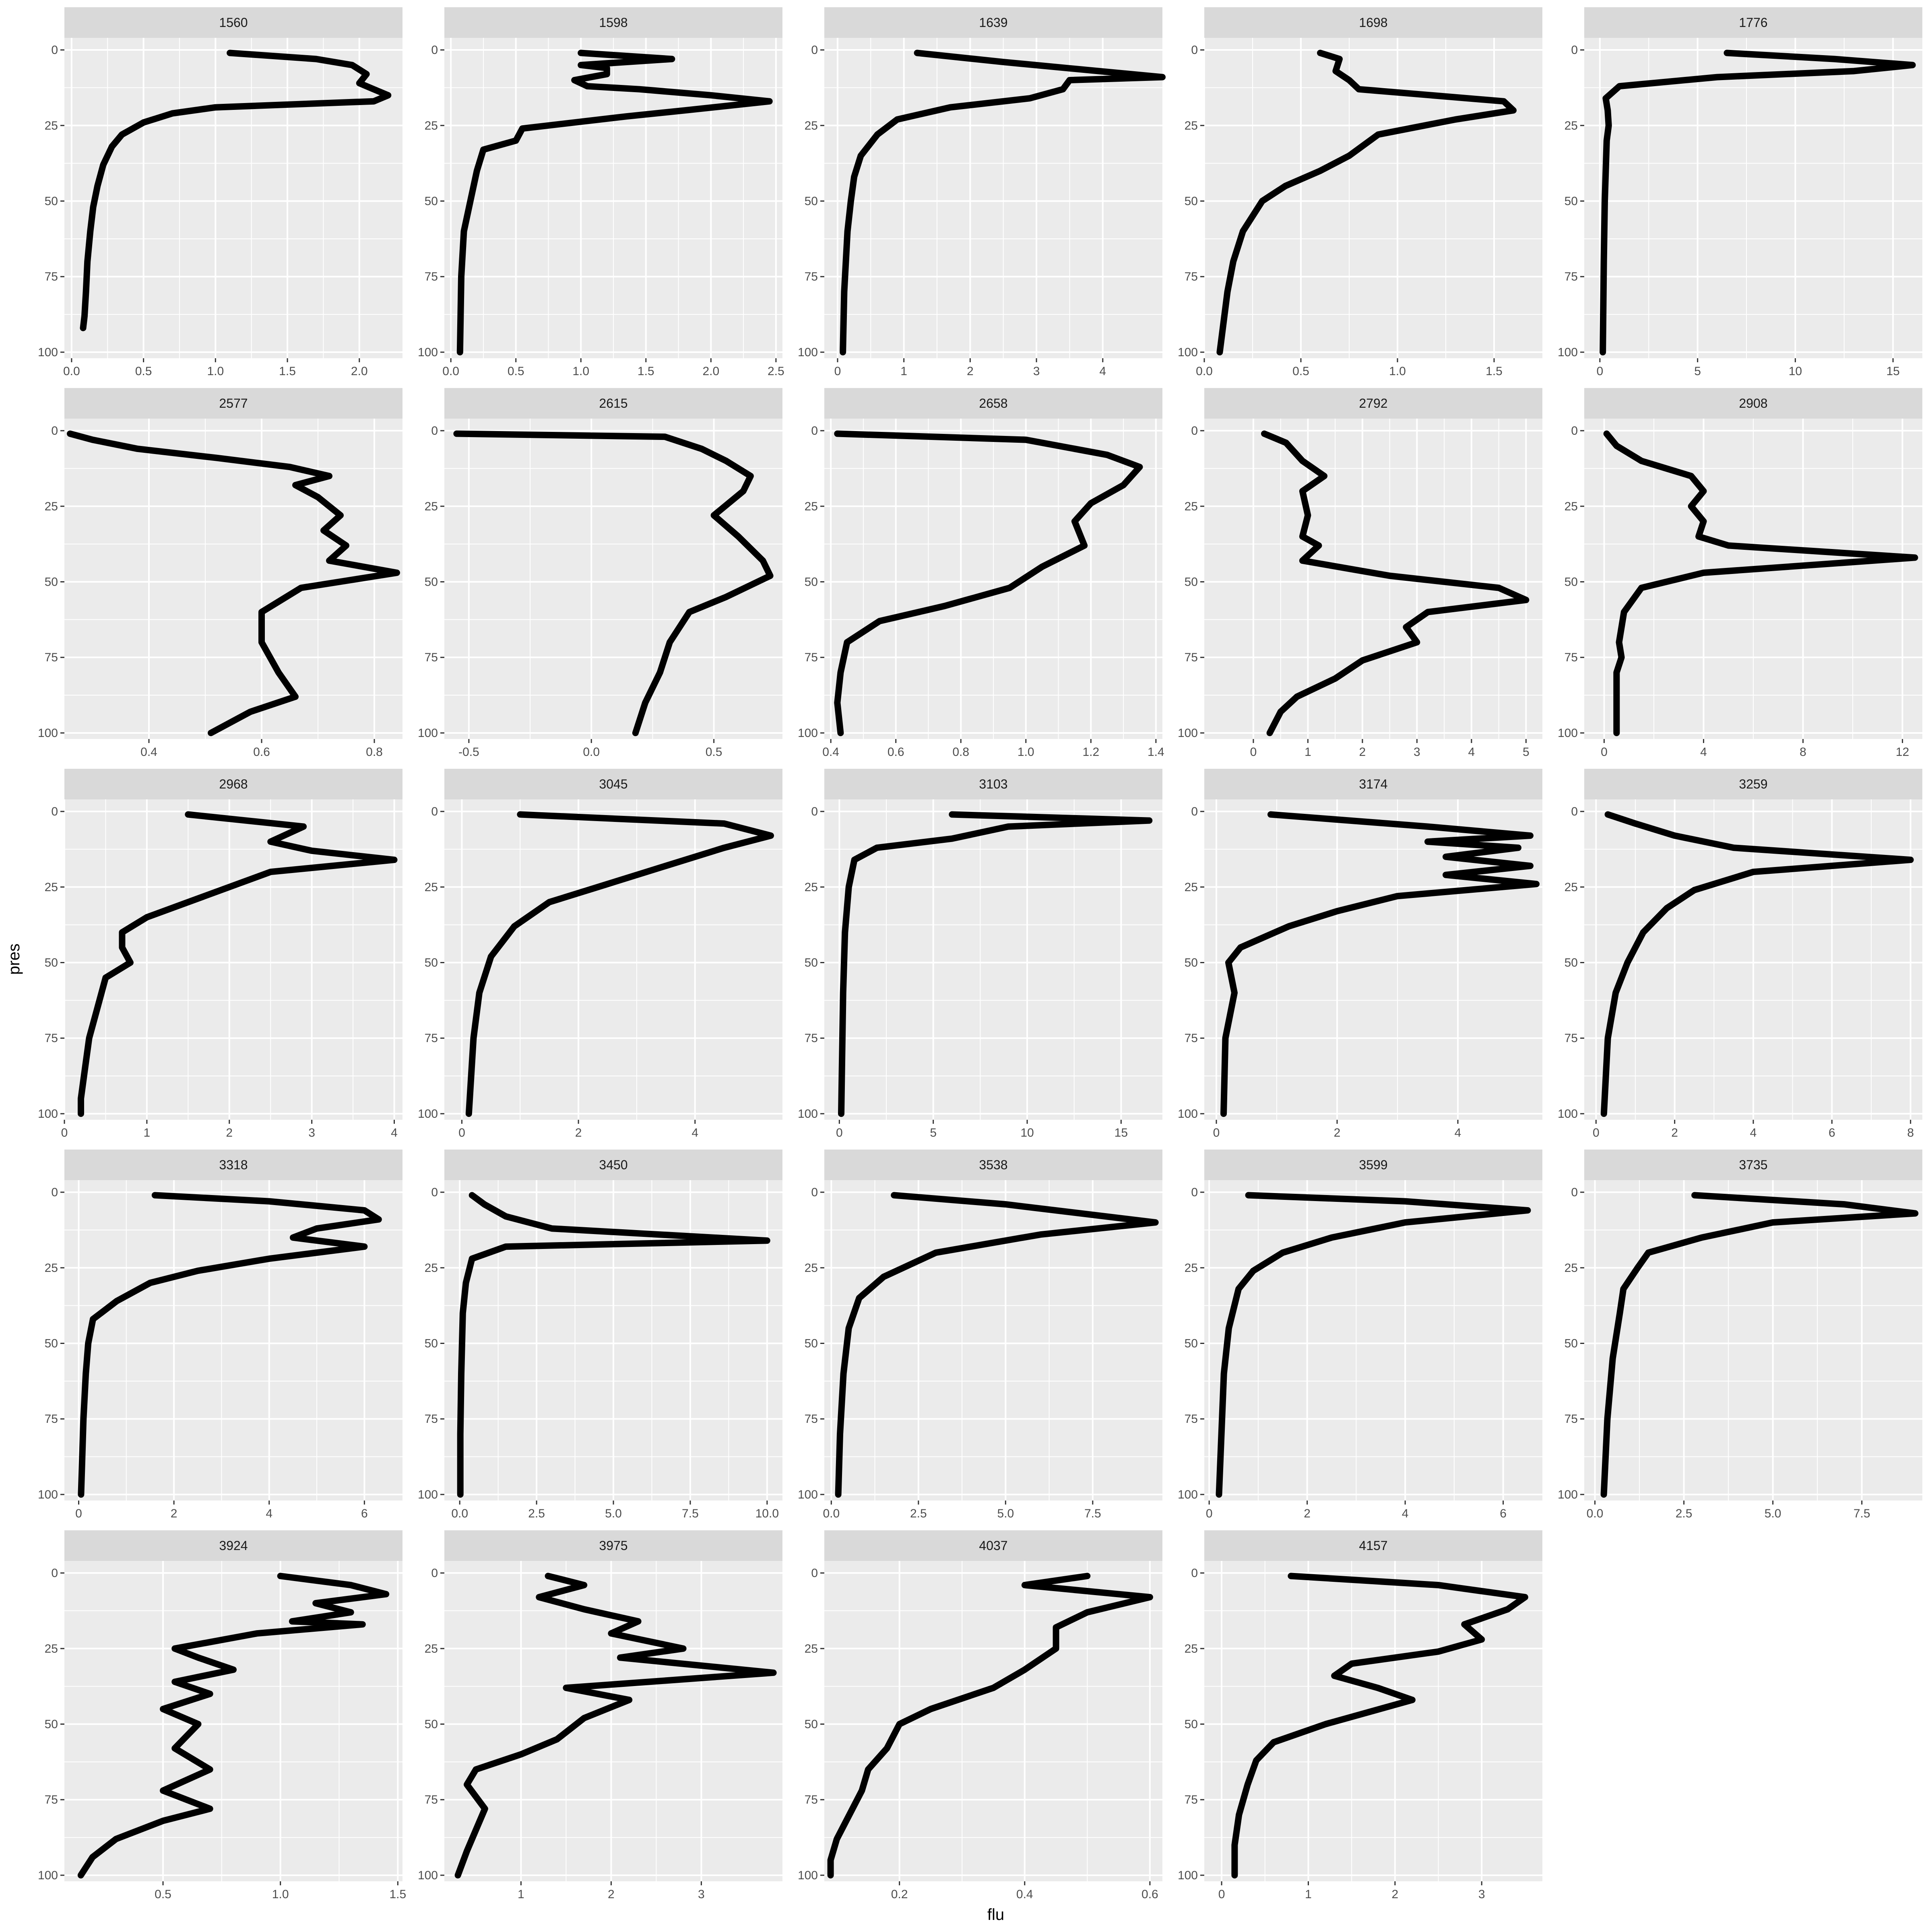 The image size is (1932, 1932). I want to click on facet-panel: 3045 0 25 50 75 100 0 2 4, so click(600, 954).